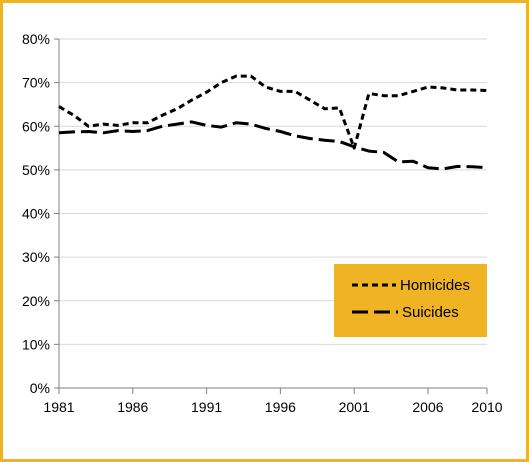  I want to click on y-tick-label: 50%, so click(36, 170).